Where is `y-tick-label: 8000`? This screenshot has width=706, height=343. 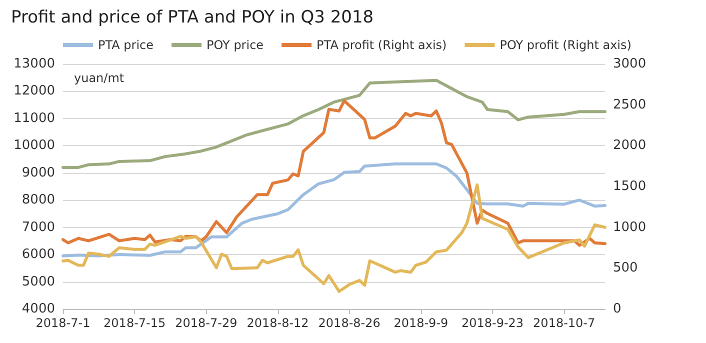 y-tick-label: 8000 is located at coordinates (38, 200).